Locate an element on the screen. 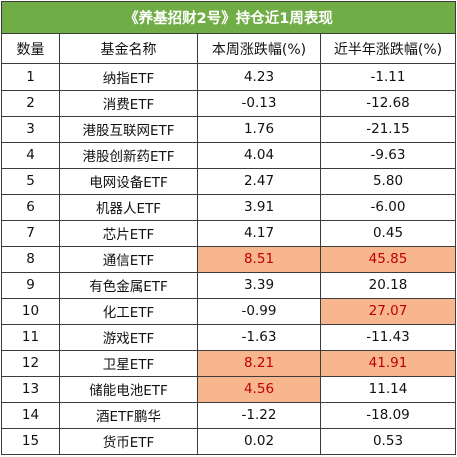 This screenshot has height=457, width=457. half-year-change-cell: 11.14 is located at coordinates (388, 389).